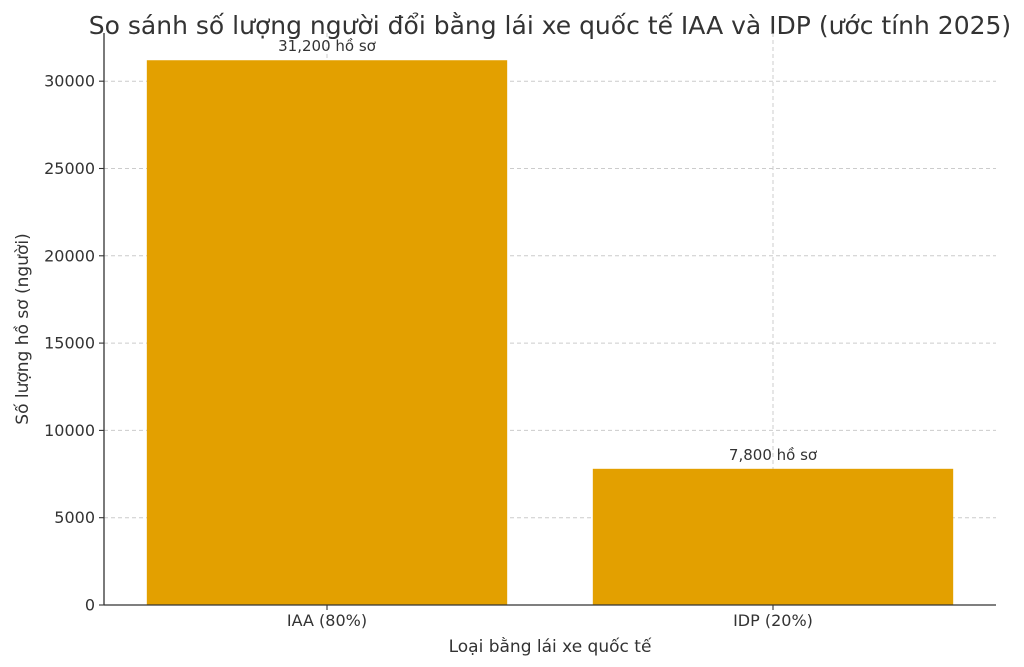 The width and height of the screenshot is (1024, 667). I want to click on y-tick-label-3: 15000, so click(69, 343).